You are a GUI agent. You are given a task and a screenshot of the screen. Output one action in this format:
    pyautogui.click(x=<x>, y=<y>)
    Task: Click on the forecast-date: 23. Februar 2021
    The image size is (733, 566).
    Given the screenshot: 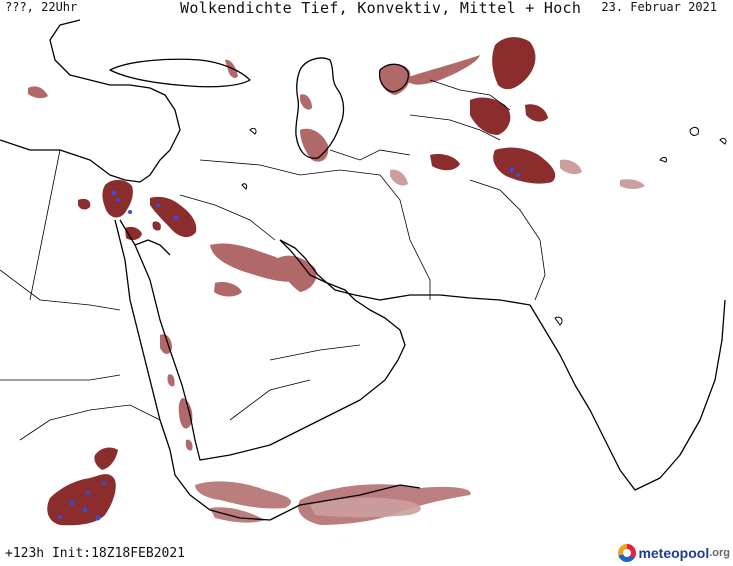 What is the action you would take?
    pyautogui.click(x=659, y=7)
    